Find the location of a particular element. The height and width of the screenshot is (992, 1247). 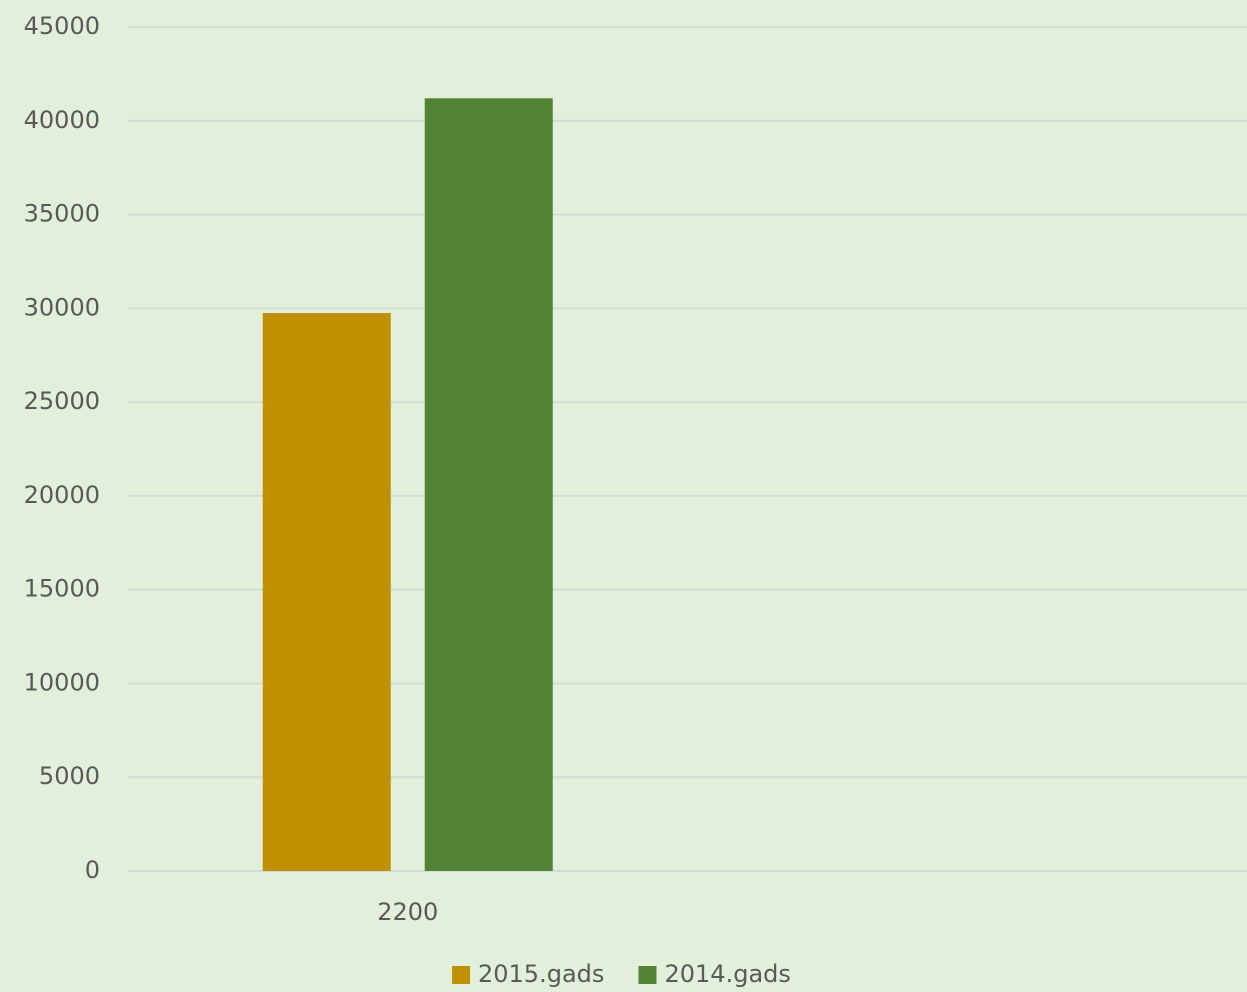

y-tick-label: 10000 is located at coordinates (62, 682).